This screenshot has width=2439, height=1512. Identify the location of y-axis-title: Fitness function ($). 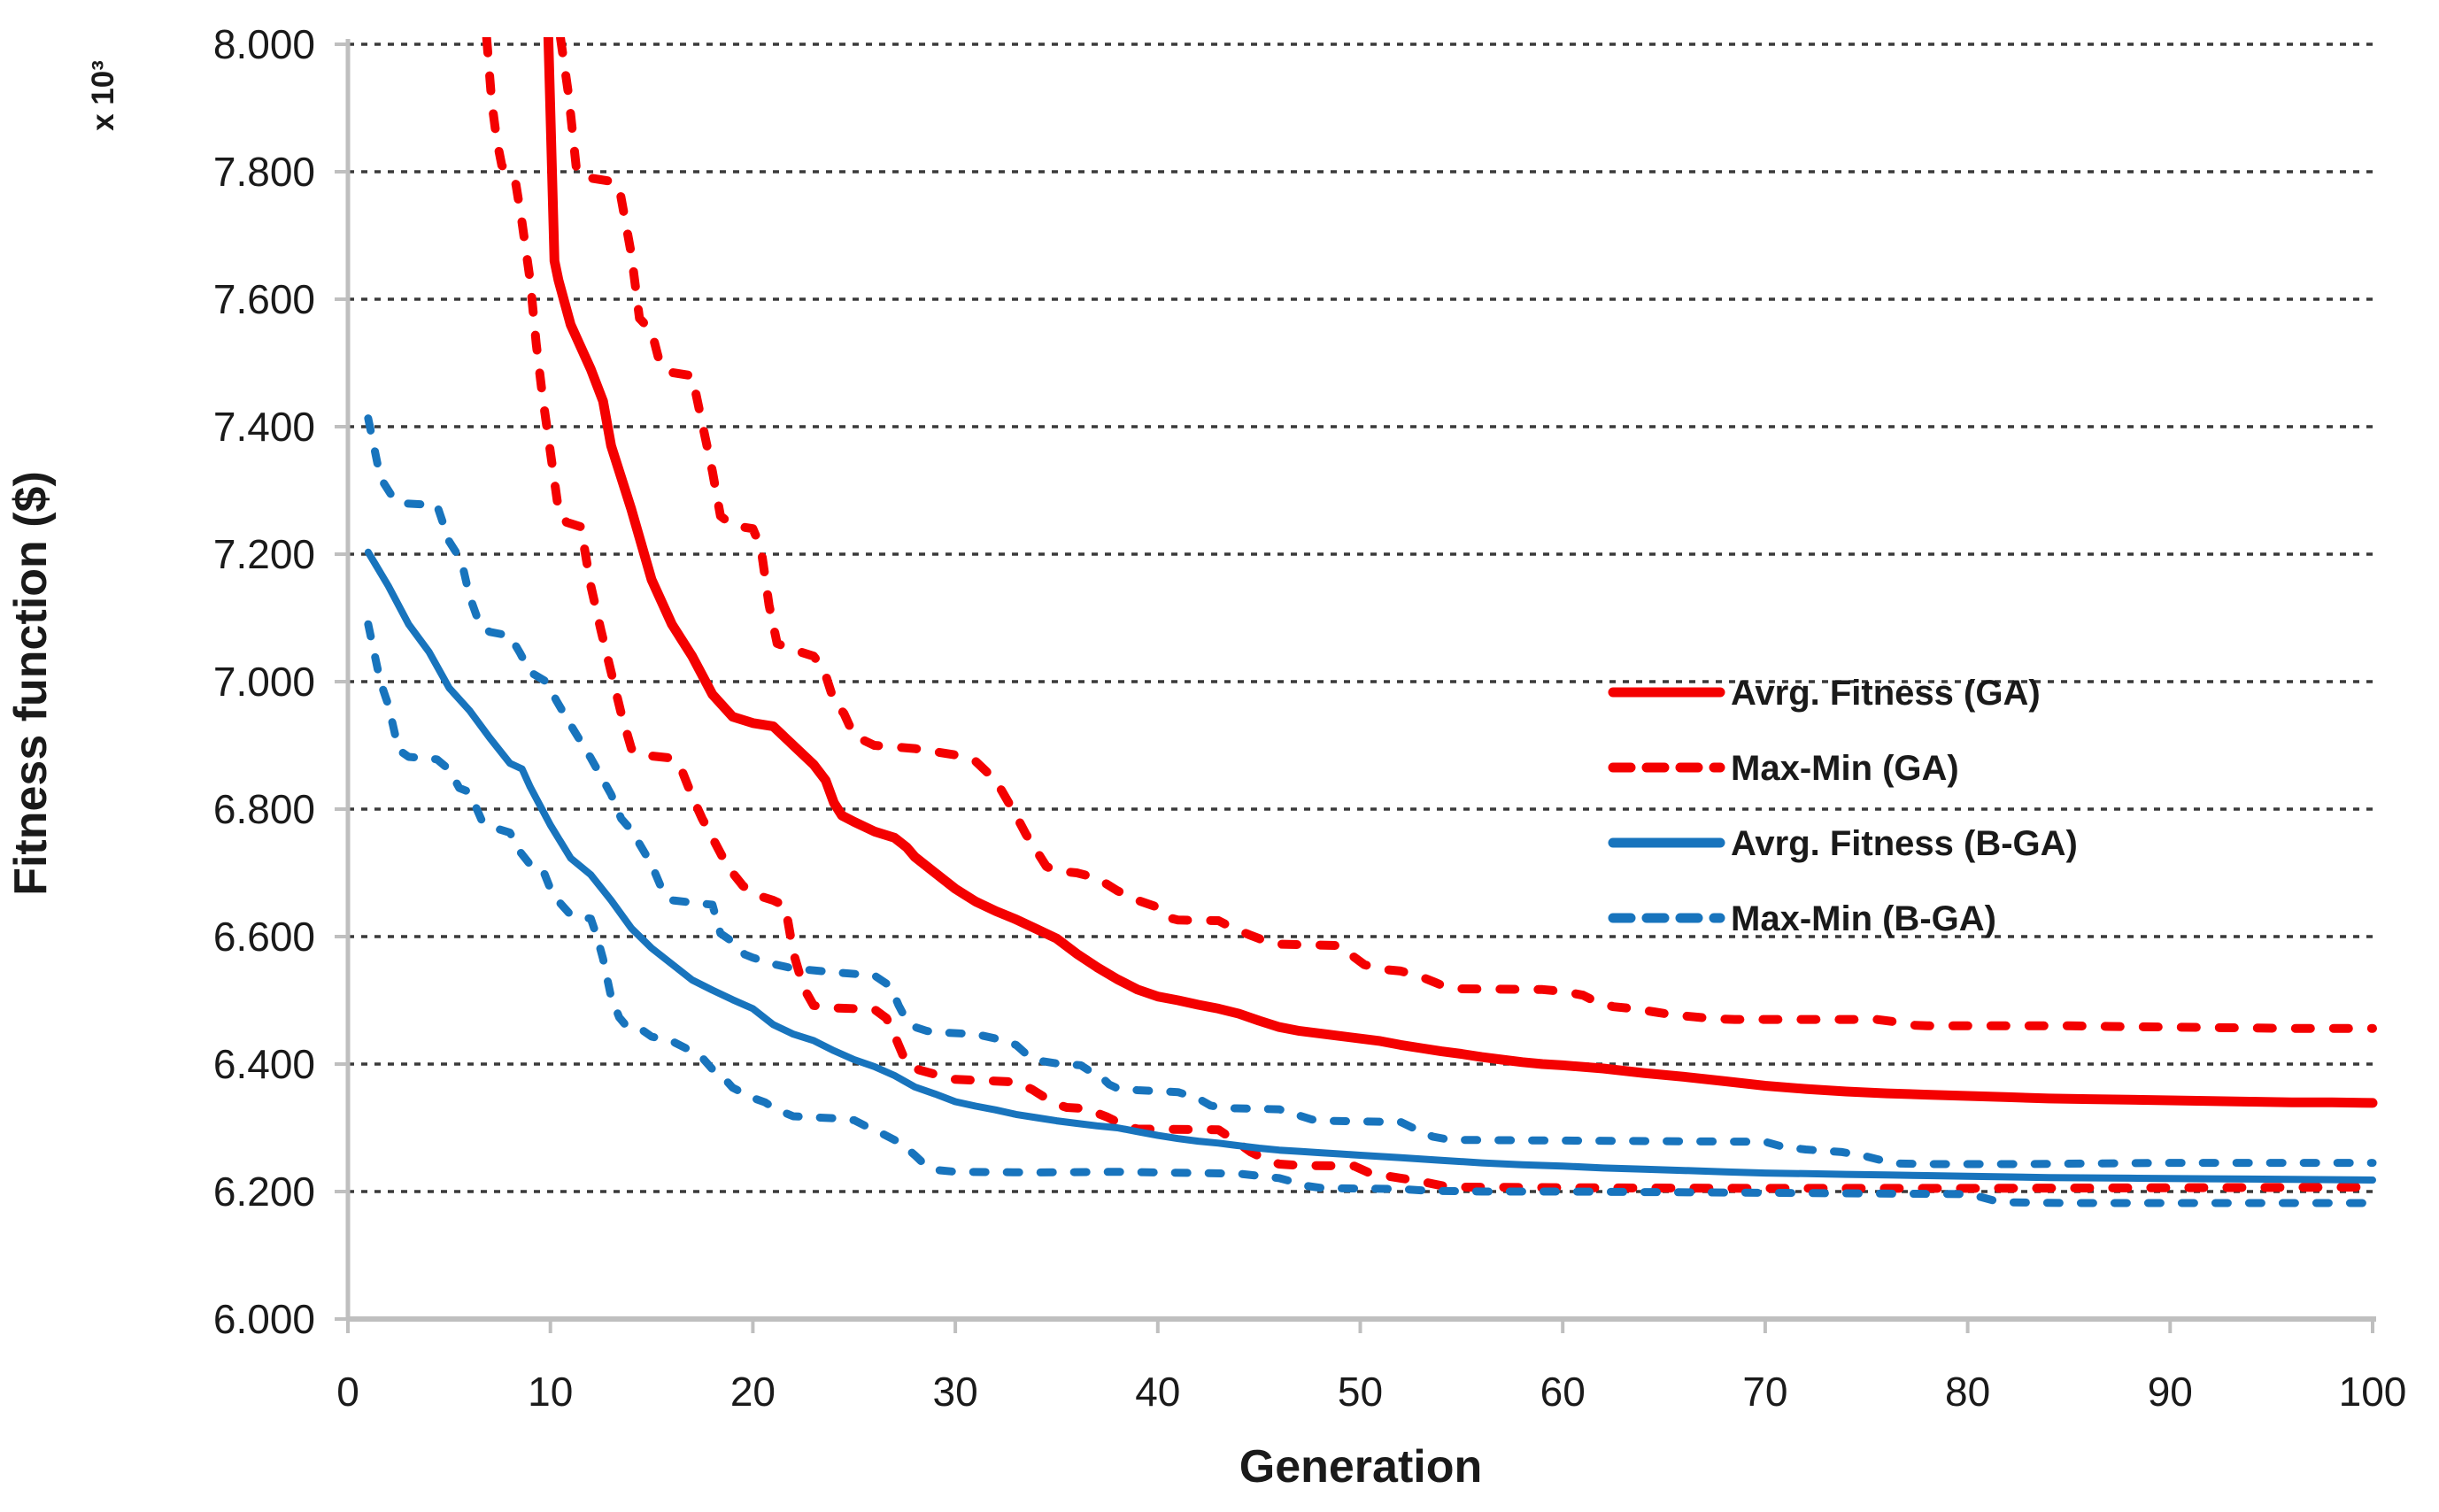
(31, 683).